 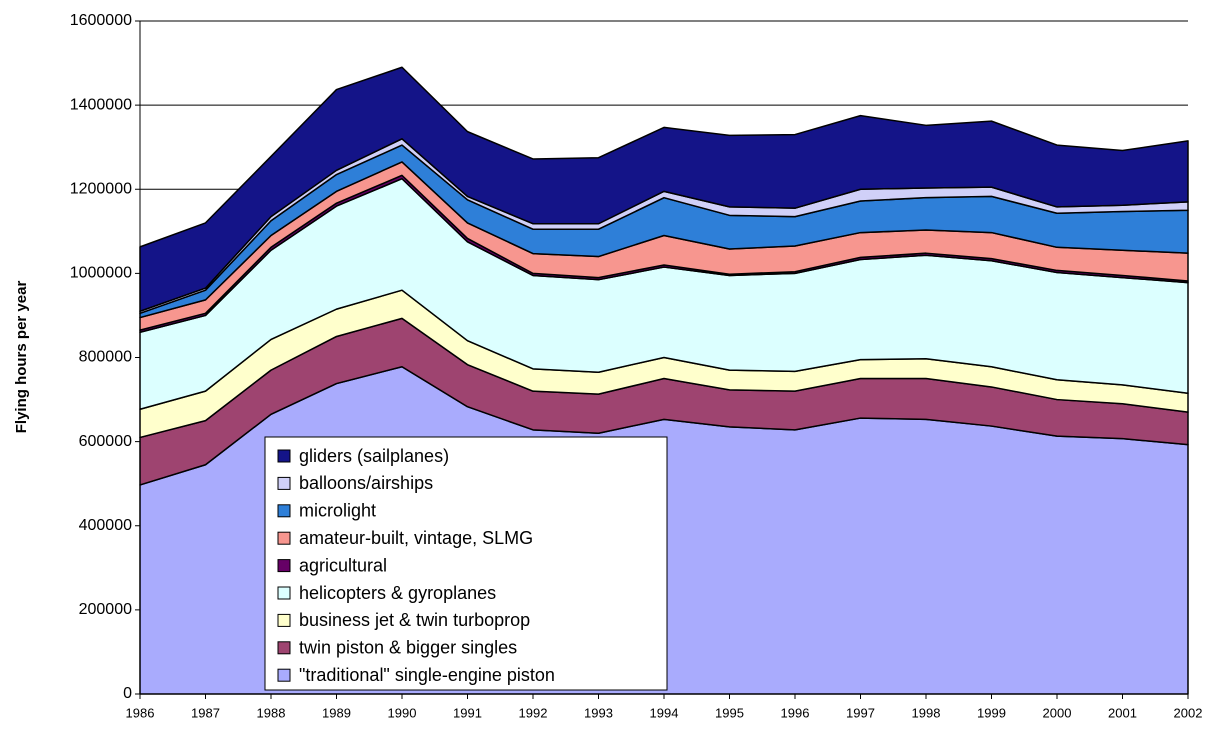 What do you see at coordinates (1188, 712) in the screenshot?
I see `x-tick-label: 2002` at bounding box center [1188, 712].